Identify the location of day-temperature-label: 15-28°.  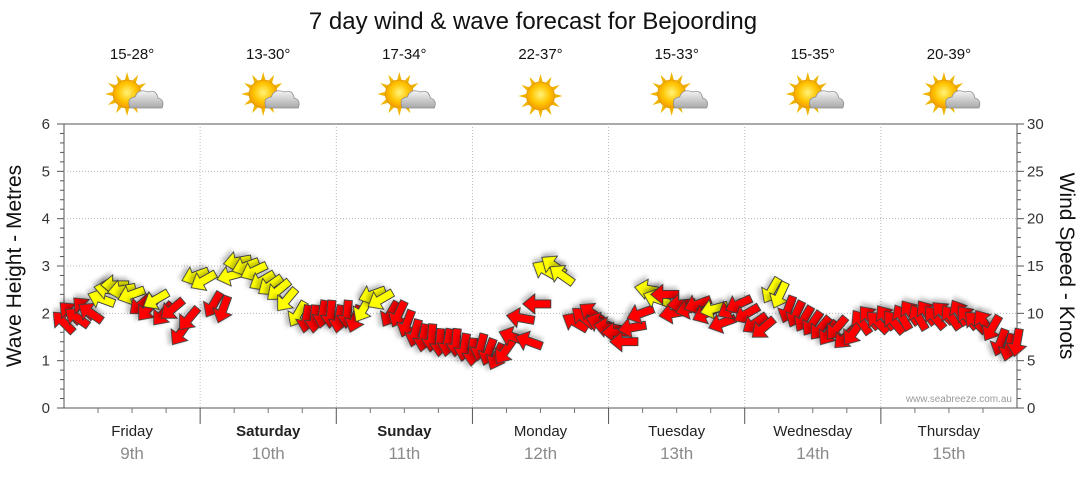
(132, 54).